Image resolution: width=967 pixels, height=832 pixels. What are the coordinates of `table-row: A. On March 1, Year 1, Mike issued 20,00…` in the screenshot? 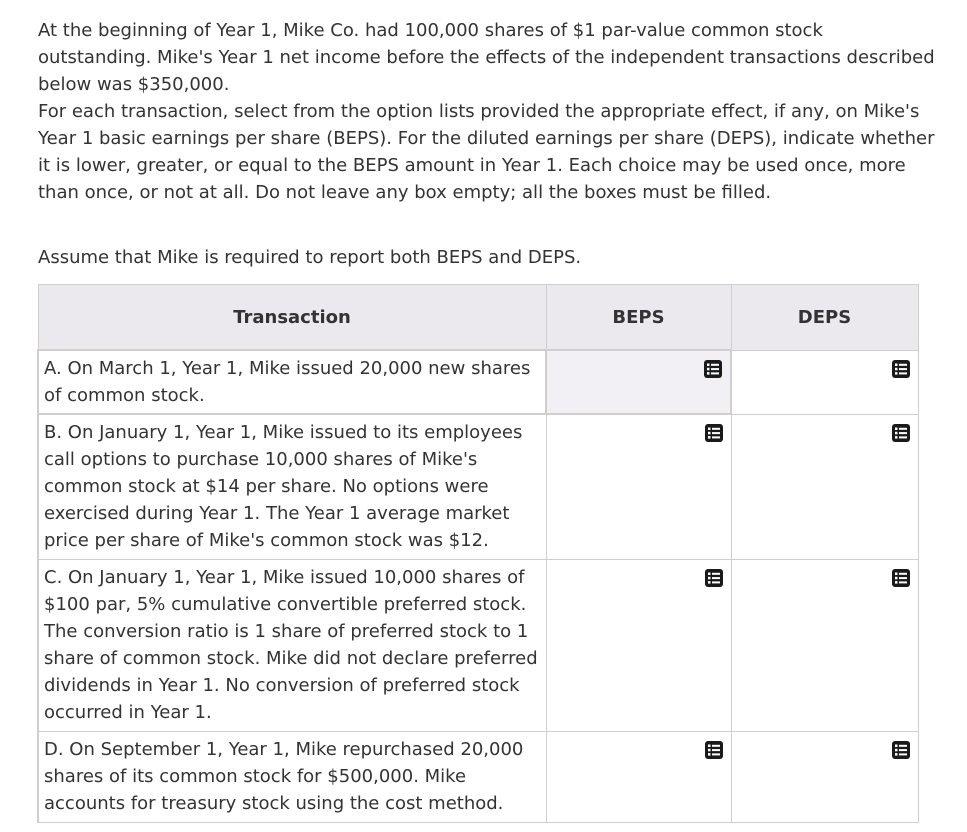 It's located at (478, 382).